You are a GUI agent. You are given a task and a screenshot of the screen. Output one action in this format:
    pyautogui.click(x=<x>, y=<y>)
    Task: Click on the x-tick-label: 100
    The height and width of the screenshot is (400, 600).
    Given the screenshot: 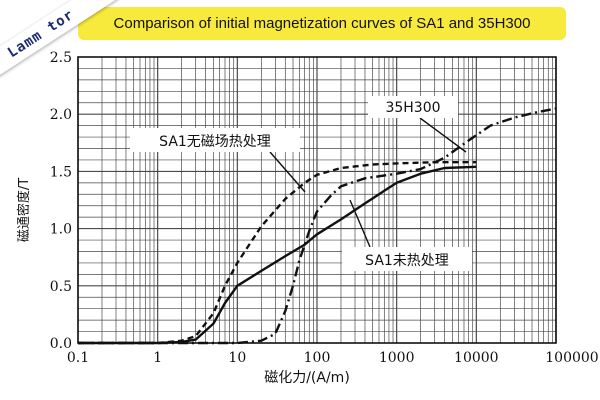 What is the action you would take?
    pyautogui.click(x=317, y=358)
    